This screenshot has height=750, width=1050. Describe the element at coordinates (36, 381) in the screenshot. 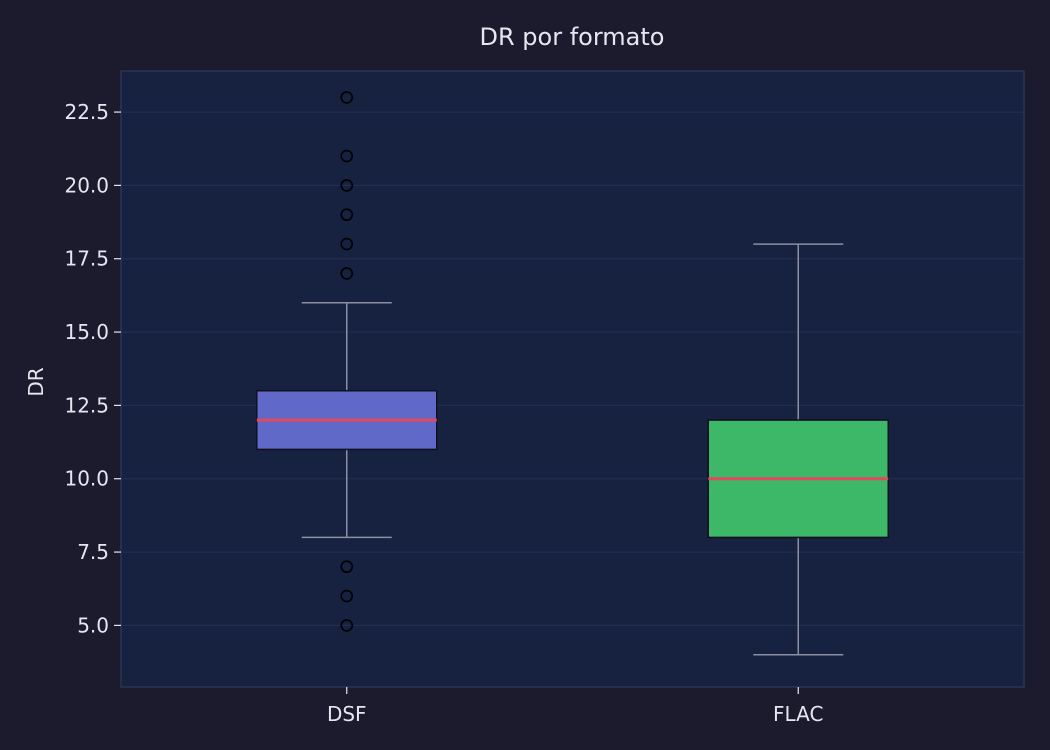

I see `y-axis-label: DR` at that location.